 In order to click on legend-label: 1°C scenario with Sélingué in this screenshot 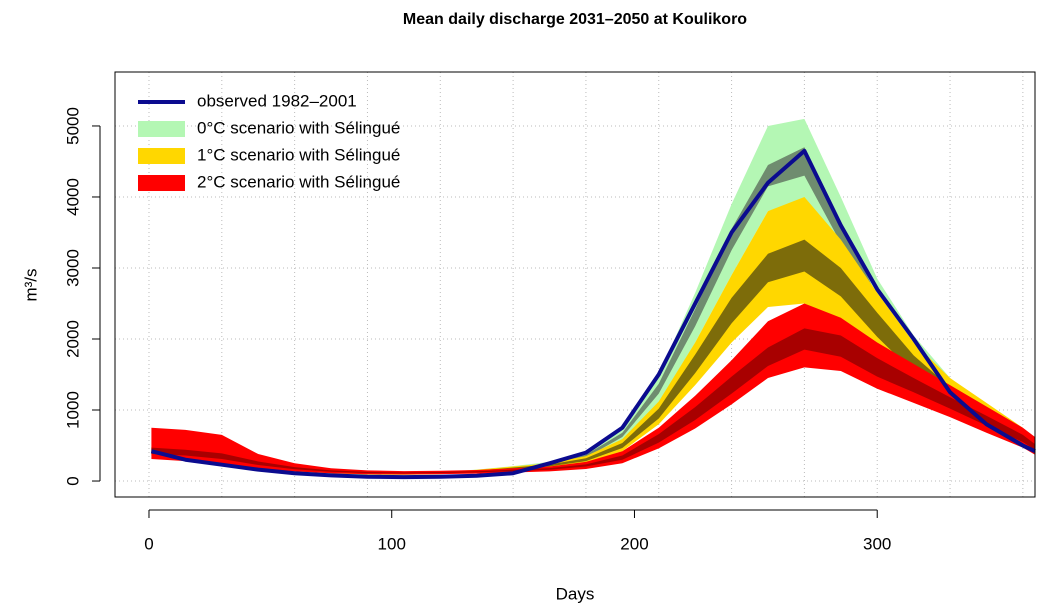, I will do `click(298, 154)`.